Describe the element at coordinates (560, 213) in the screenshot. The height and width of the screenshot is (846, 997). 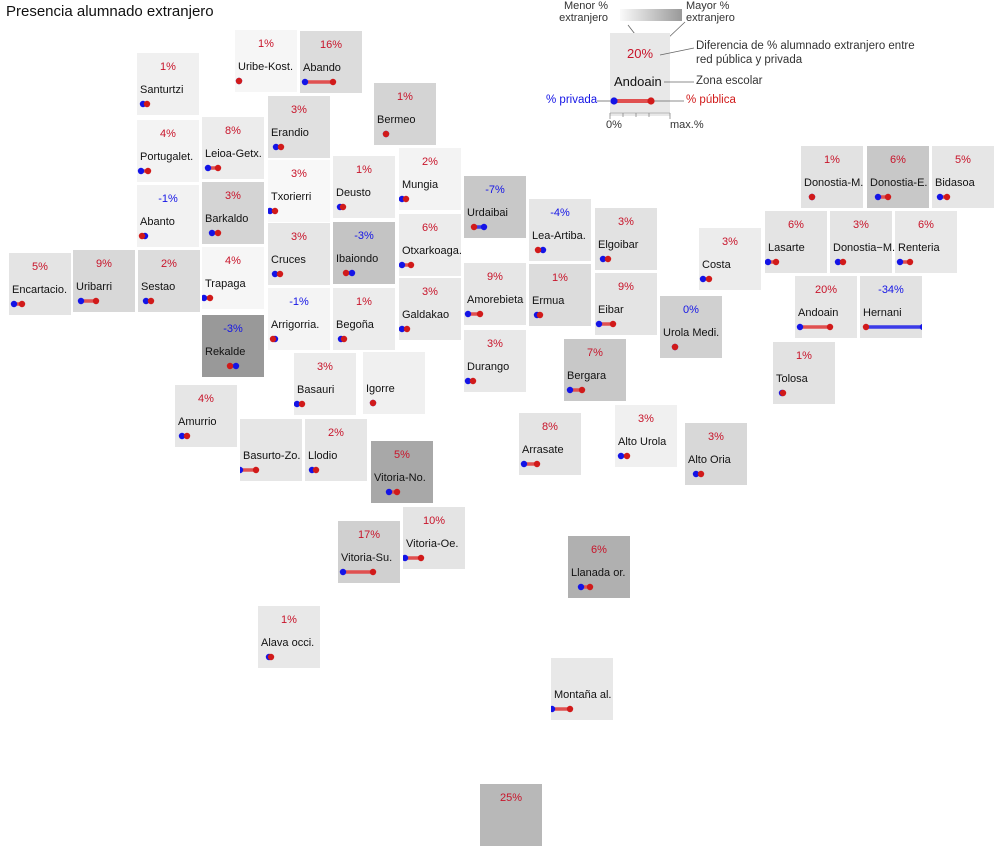
I see `zone-diff-label: -4%` at that location.